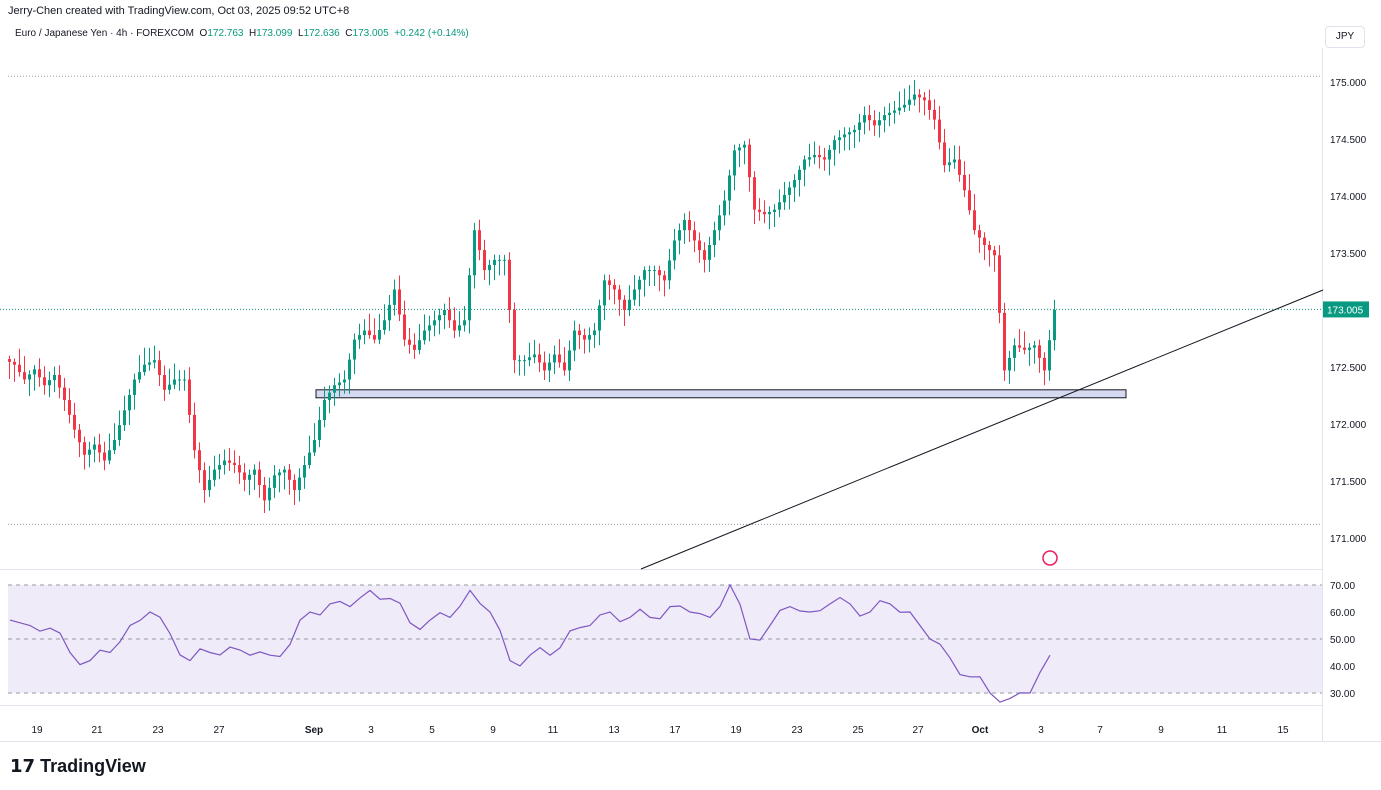 The image size is (1381, 790). Describe the element at coordinates (1342, 667) in the screenshot. I see `rsi-tick-label: 40.00` at that location.